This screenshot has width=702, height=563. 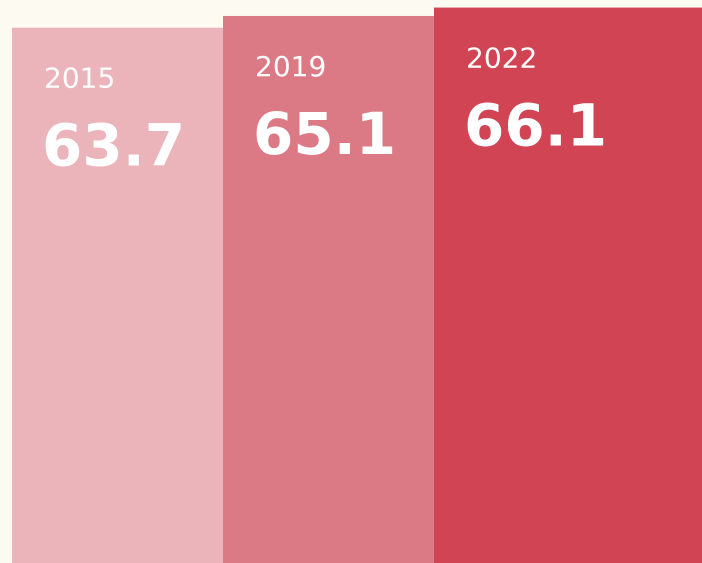 I want to click on value-label: 65.1, so click(x=324, y=134).